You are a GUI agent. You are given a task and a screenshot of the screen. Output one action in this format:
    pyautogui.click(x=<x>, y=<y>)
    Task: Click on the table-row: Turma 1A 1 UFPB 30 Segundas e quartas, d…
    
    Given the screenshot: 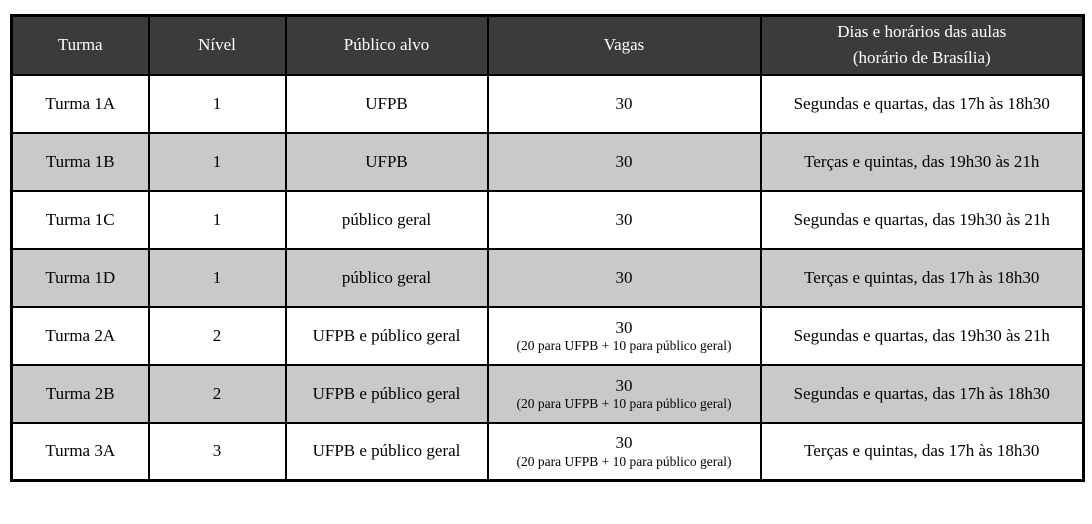 What is the action you would take?
    pyautogui.click(x=547, y=103)
    